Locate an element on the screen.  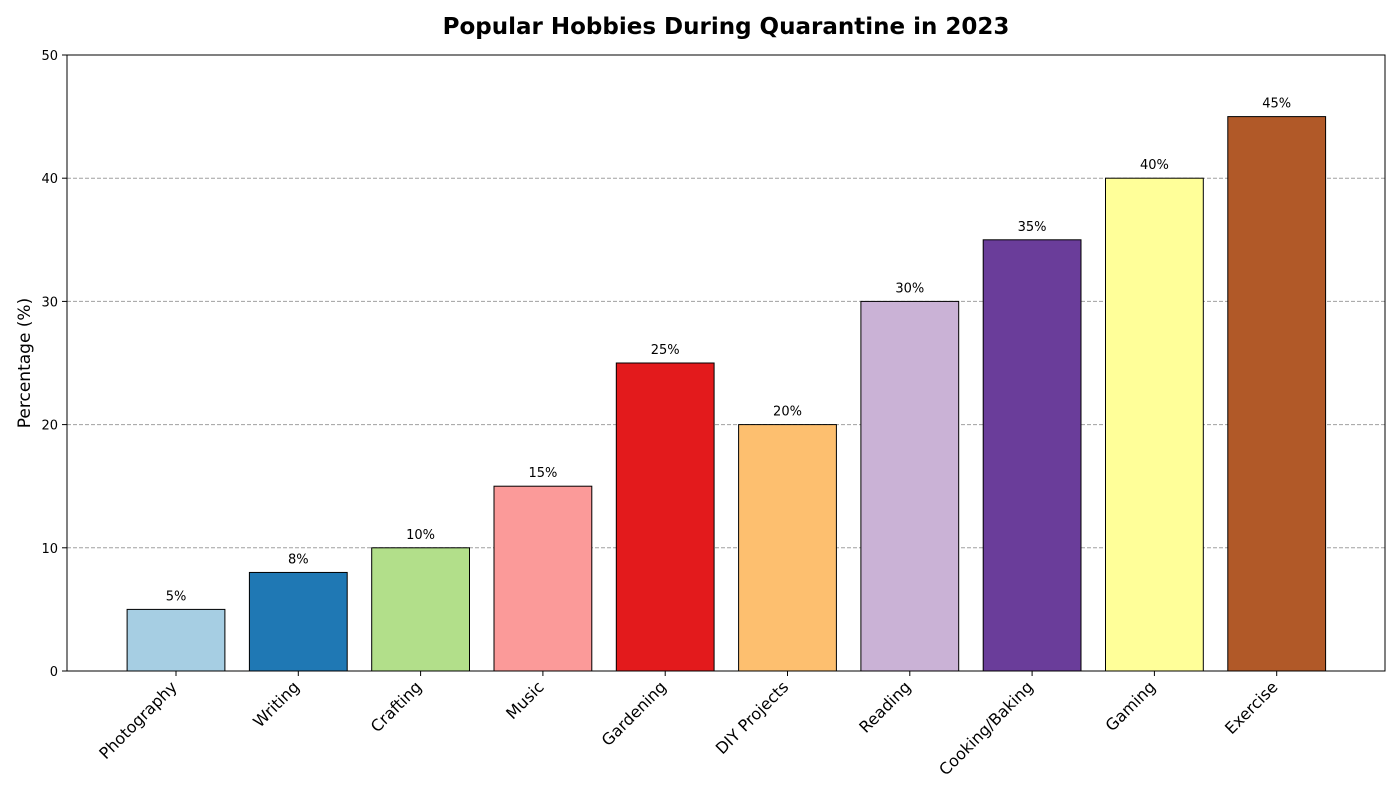
x-tick-label: Cooking/Baking is located at coordinates (986, 728).